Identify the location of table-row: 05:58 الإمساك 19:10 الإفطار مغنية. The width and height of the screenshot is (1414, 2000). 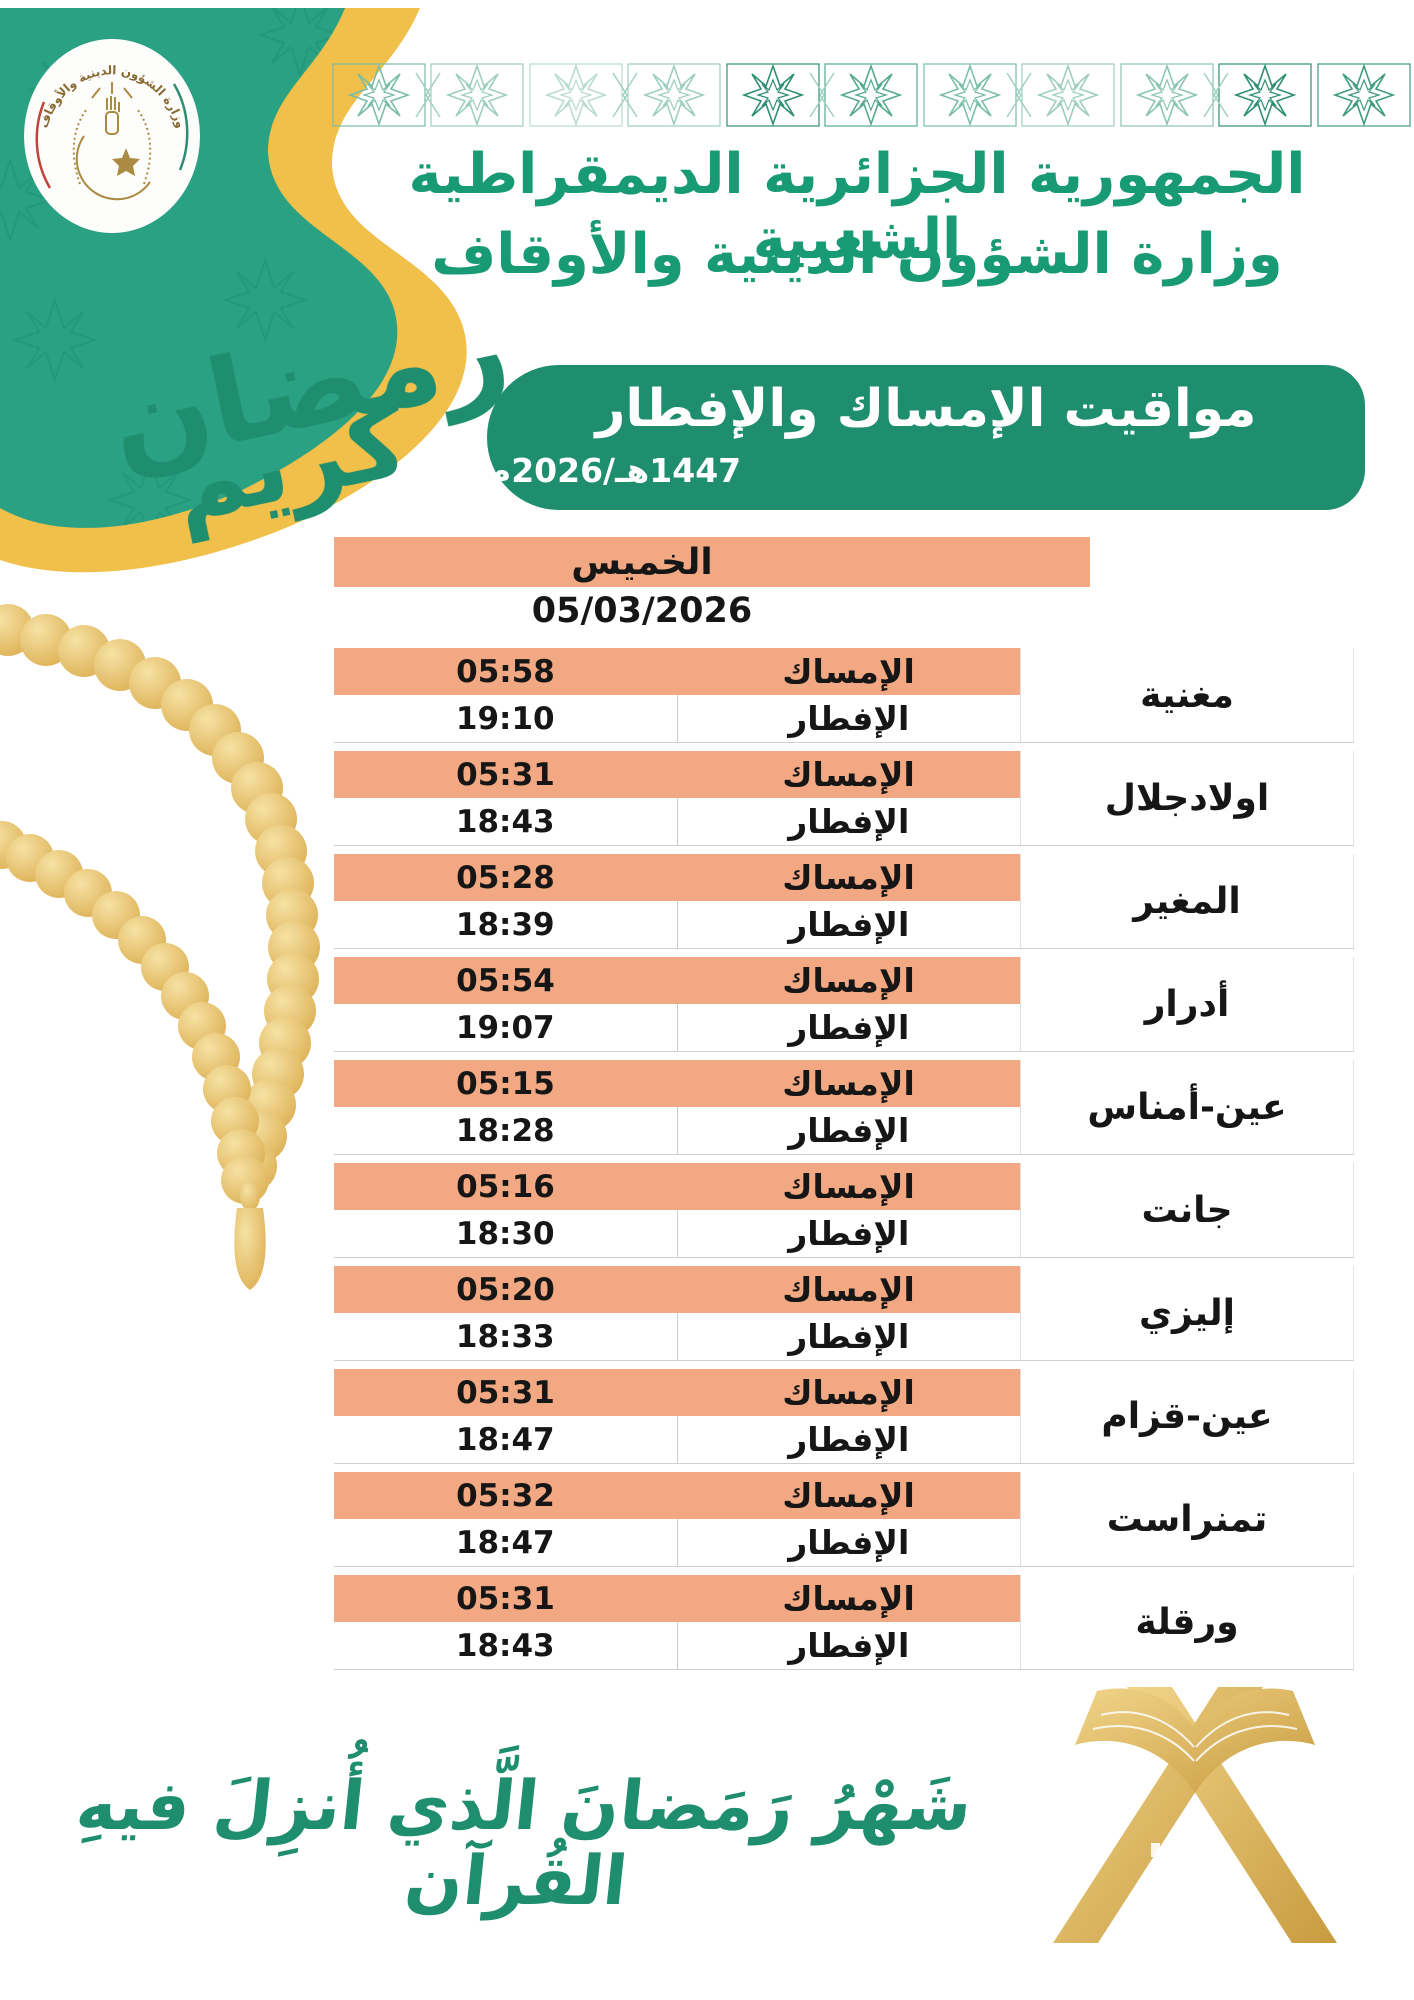
(844, 695).